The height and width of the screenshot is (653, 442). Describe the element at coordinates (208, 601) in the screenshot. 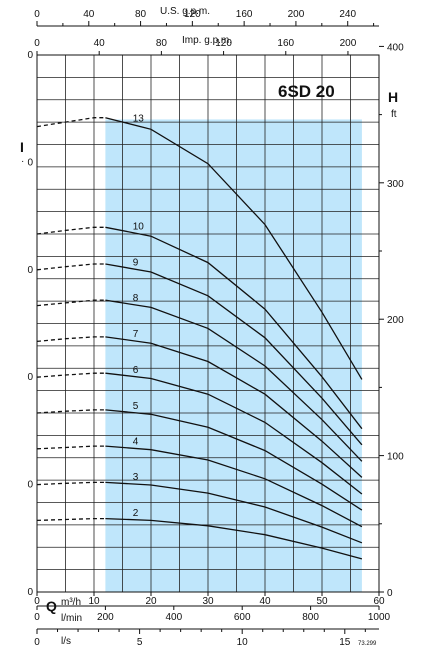

I see `x-m3h-tick-label: 30` at that location.